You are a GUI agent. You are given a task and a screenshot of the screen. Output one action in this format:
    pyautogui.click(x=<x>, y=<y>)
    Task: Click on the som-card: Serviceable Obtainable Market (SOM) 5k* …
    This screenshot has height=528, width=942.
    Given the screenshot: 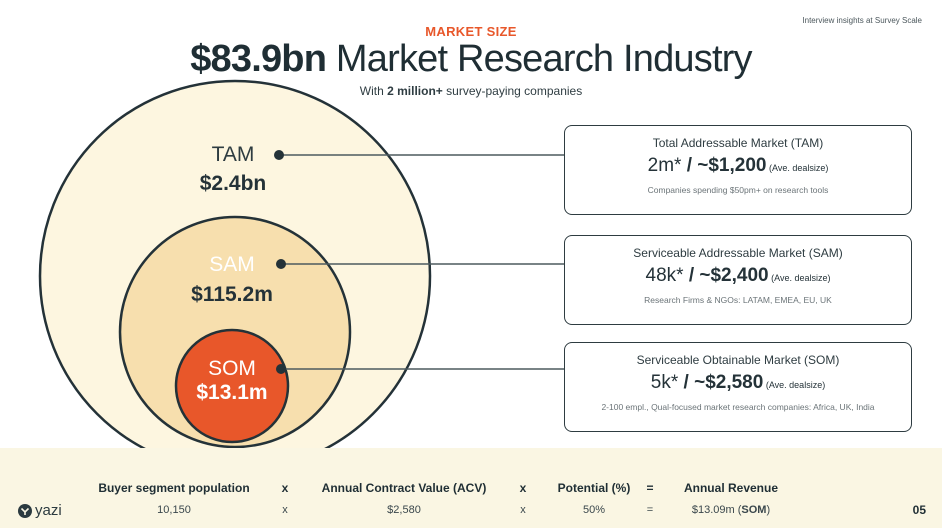 What is the action you would take?
    pyautogui.click(x=738, y=387)
    